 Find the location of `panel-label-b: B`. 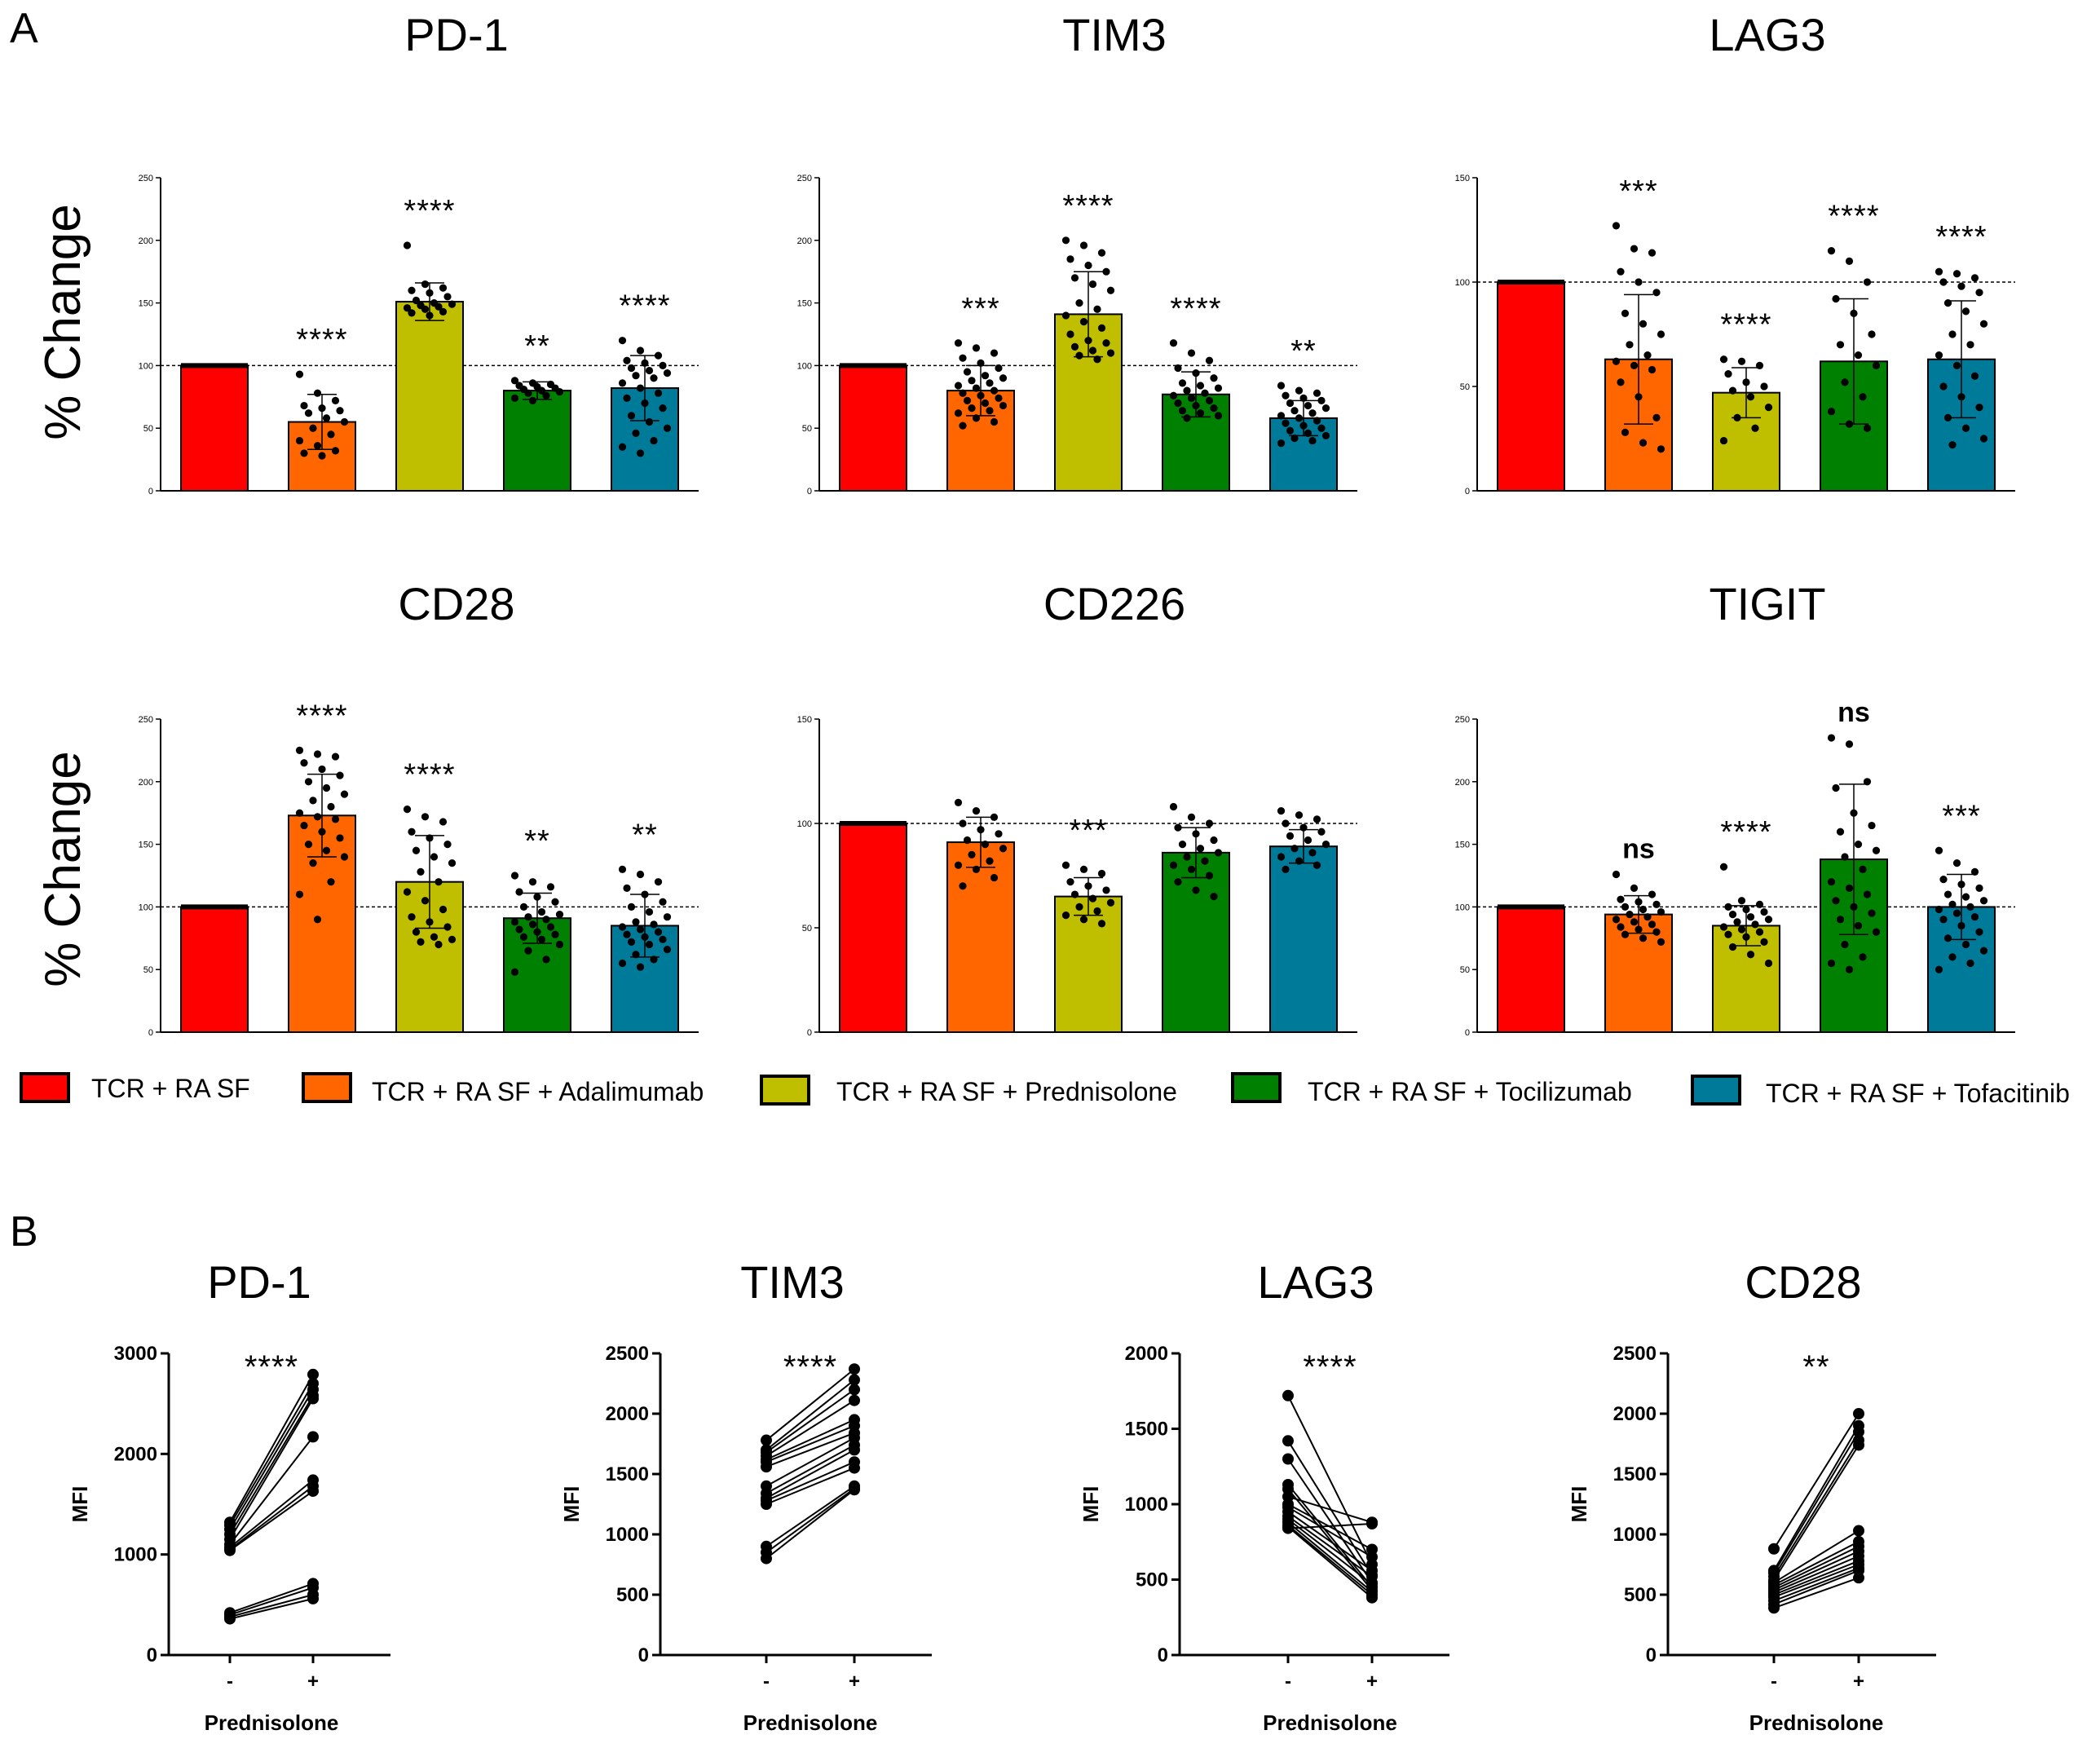

panel-label-b: B is located at coordinates (24, 1232).